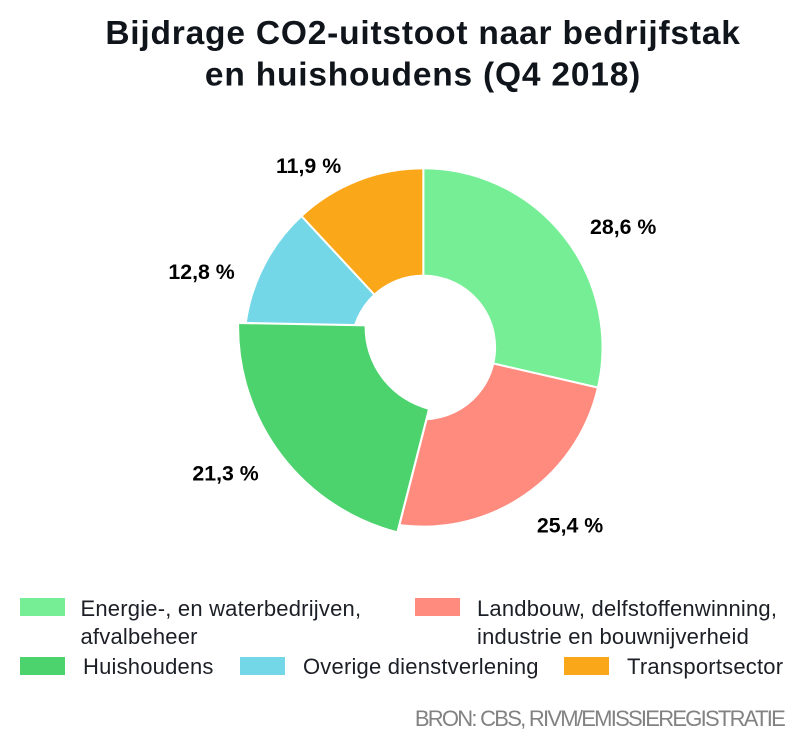 The width and height of the screenshot is (800, 746). What do you see at coordinates (148, 666) in the screenshot?
I see `svg-text: Huishoudens` at bounding box center [148, 666].